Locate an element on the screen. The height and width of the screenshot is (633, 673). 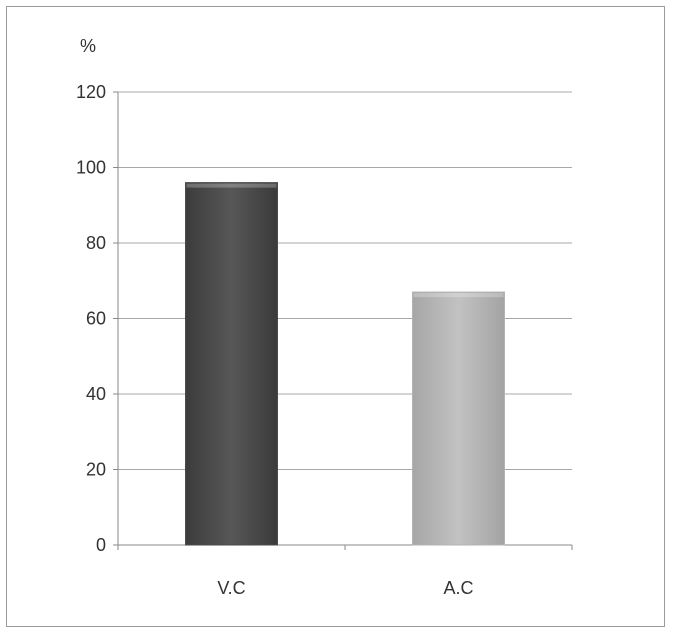
x-tick-label: A.C is located at coordinates (458, 588).